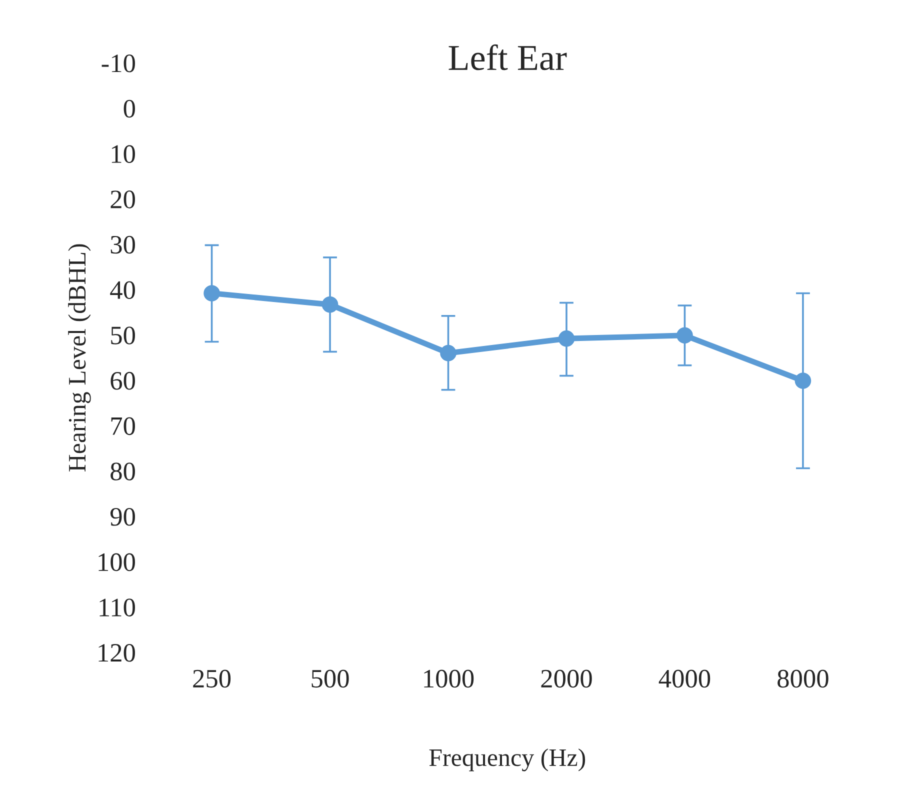 Image resolution: width=898 pixels, height=786 pixels. What do you see at coordinates (123, 426) in the screenshot?
I see `y-tick-label: 70` at bounding box center [123, 426].